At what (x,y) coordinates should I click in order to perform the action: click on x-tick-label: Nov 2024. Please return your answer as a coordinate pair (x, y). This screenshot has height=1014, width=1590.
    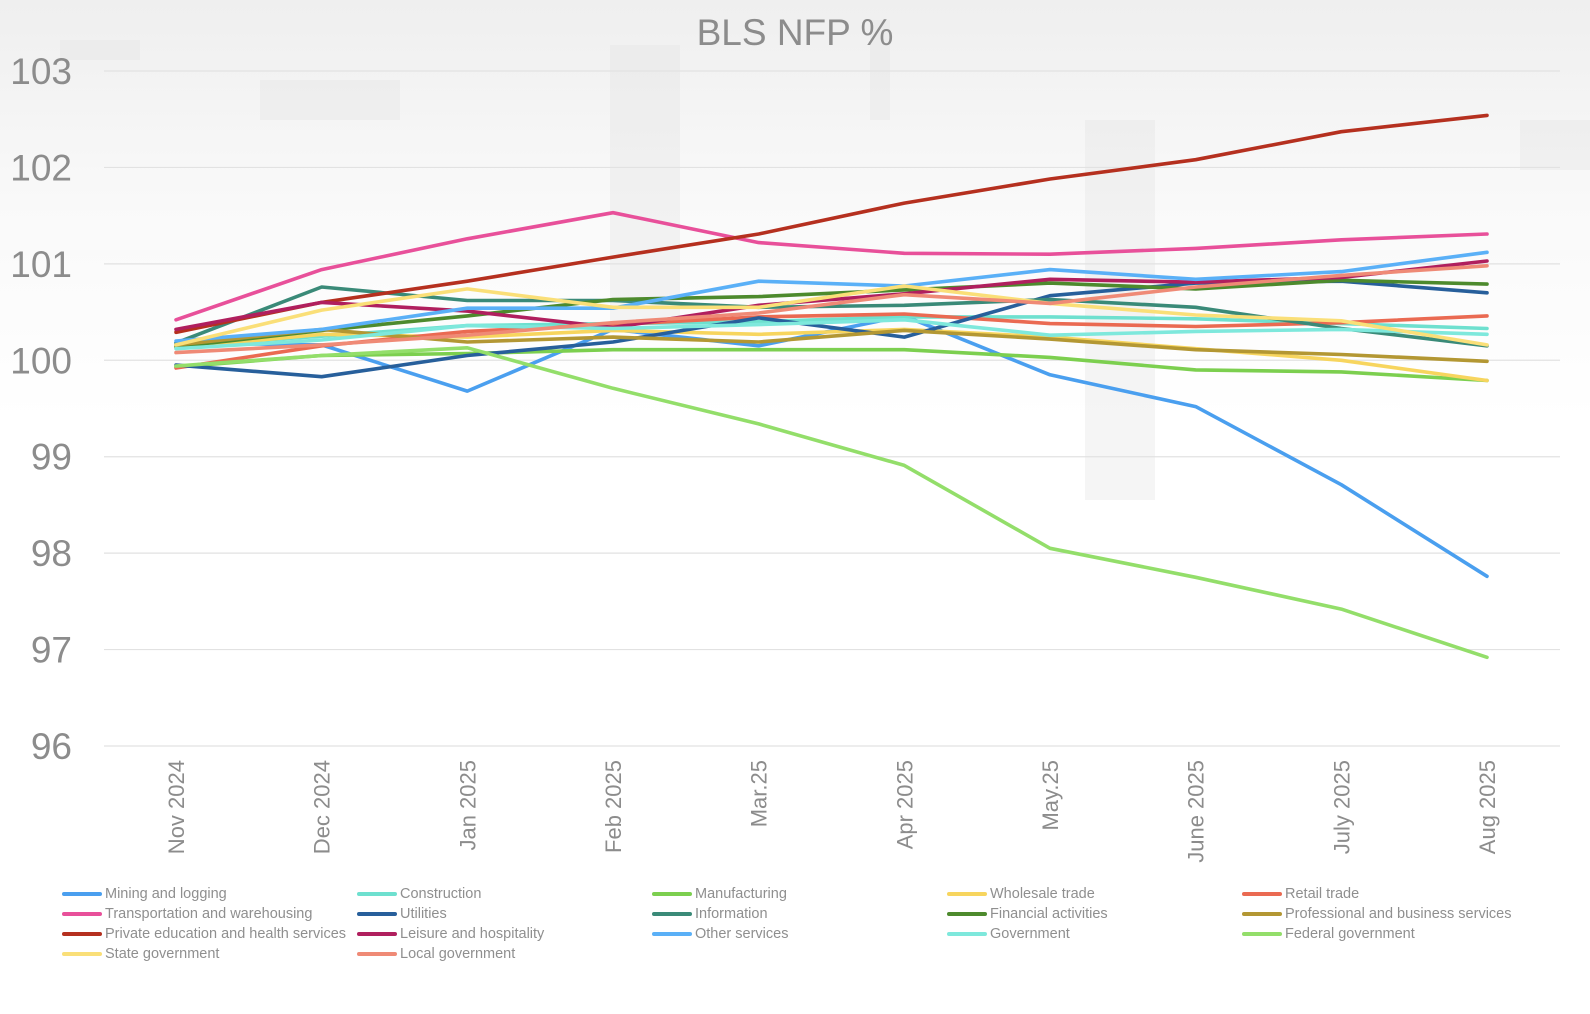
    Looking at the image, I should click on (176, 807).